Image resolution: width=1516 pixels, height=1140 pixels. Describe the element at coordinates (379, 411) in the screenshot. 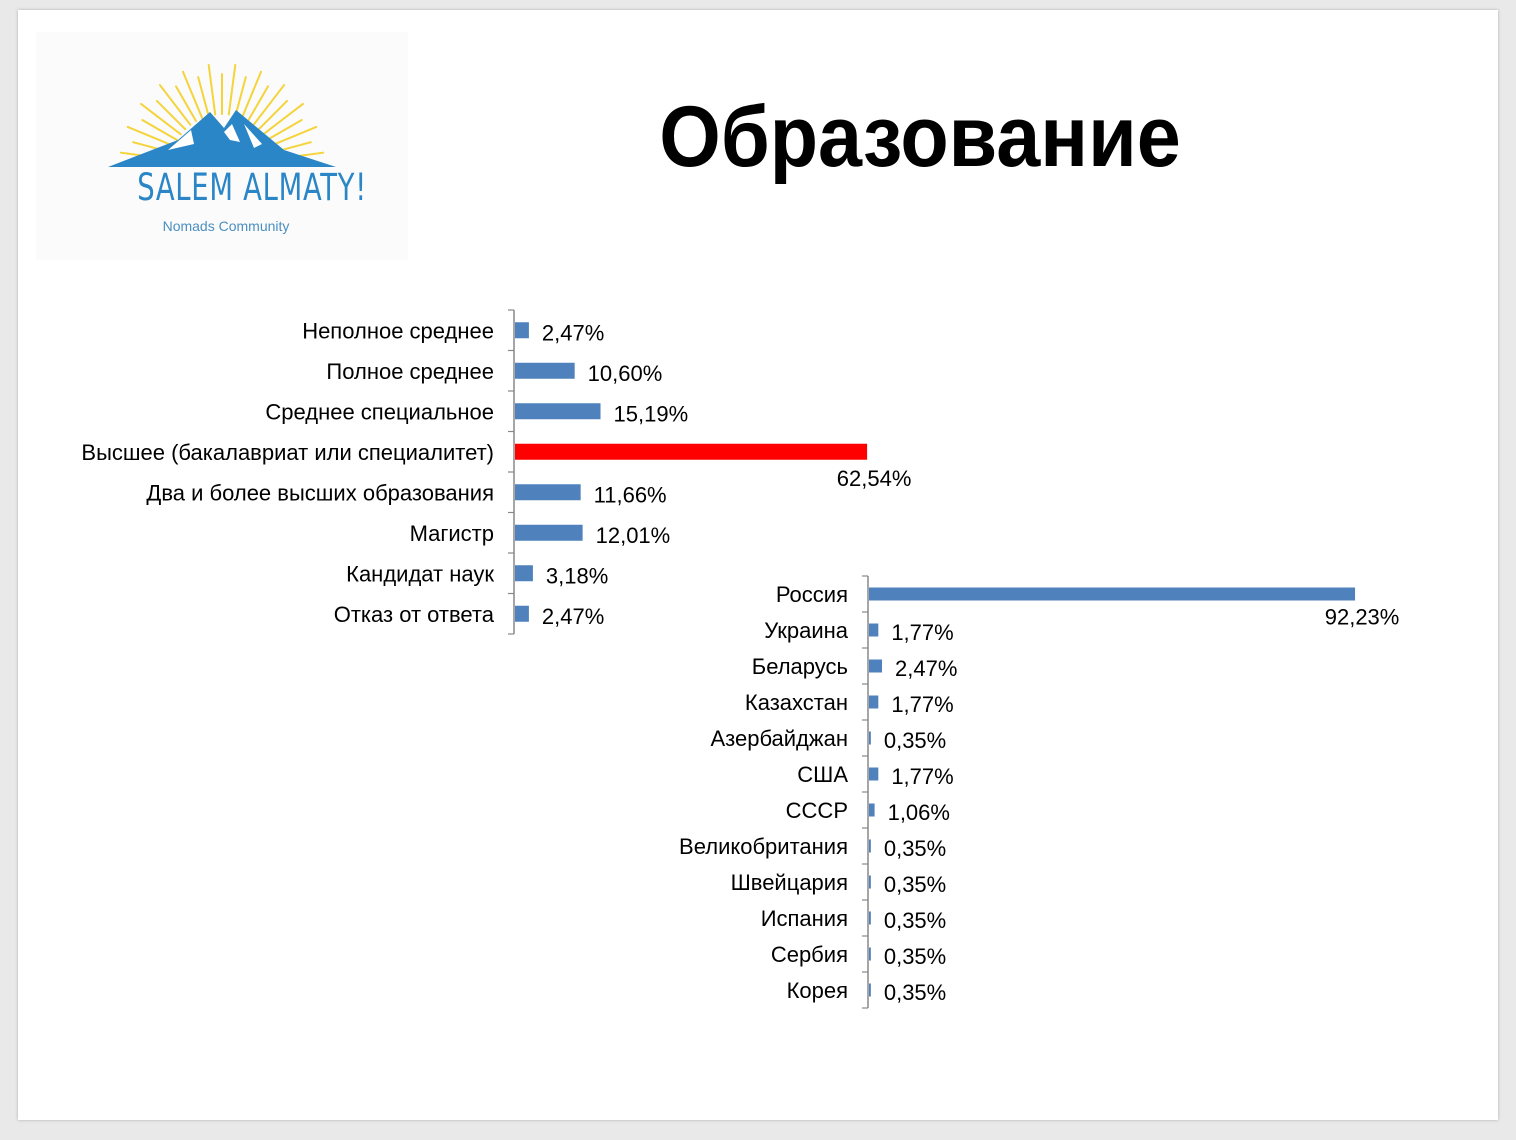

I see `education-category-label: Среднее специальное` at that location.